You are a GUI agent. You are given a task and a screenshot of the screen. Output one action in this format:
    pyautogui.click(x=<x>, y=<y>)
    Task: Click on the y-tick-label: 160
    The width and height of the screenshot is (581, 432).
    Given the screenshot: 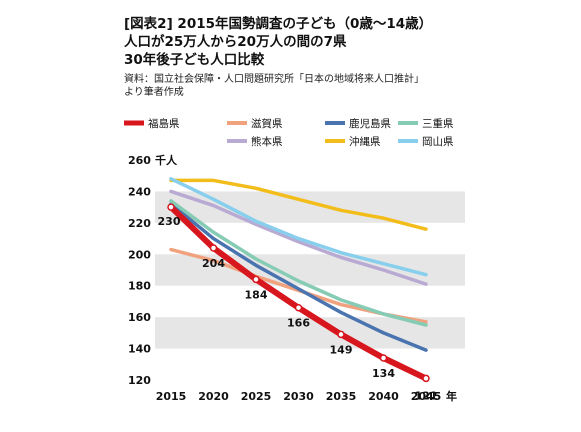 What is the action you would take?
    pyautogui.click(x=139, y=317)
    